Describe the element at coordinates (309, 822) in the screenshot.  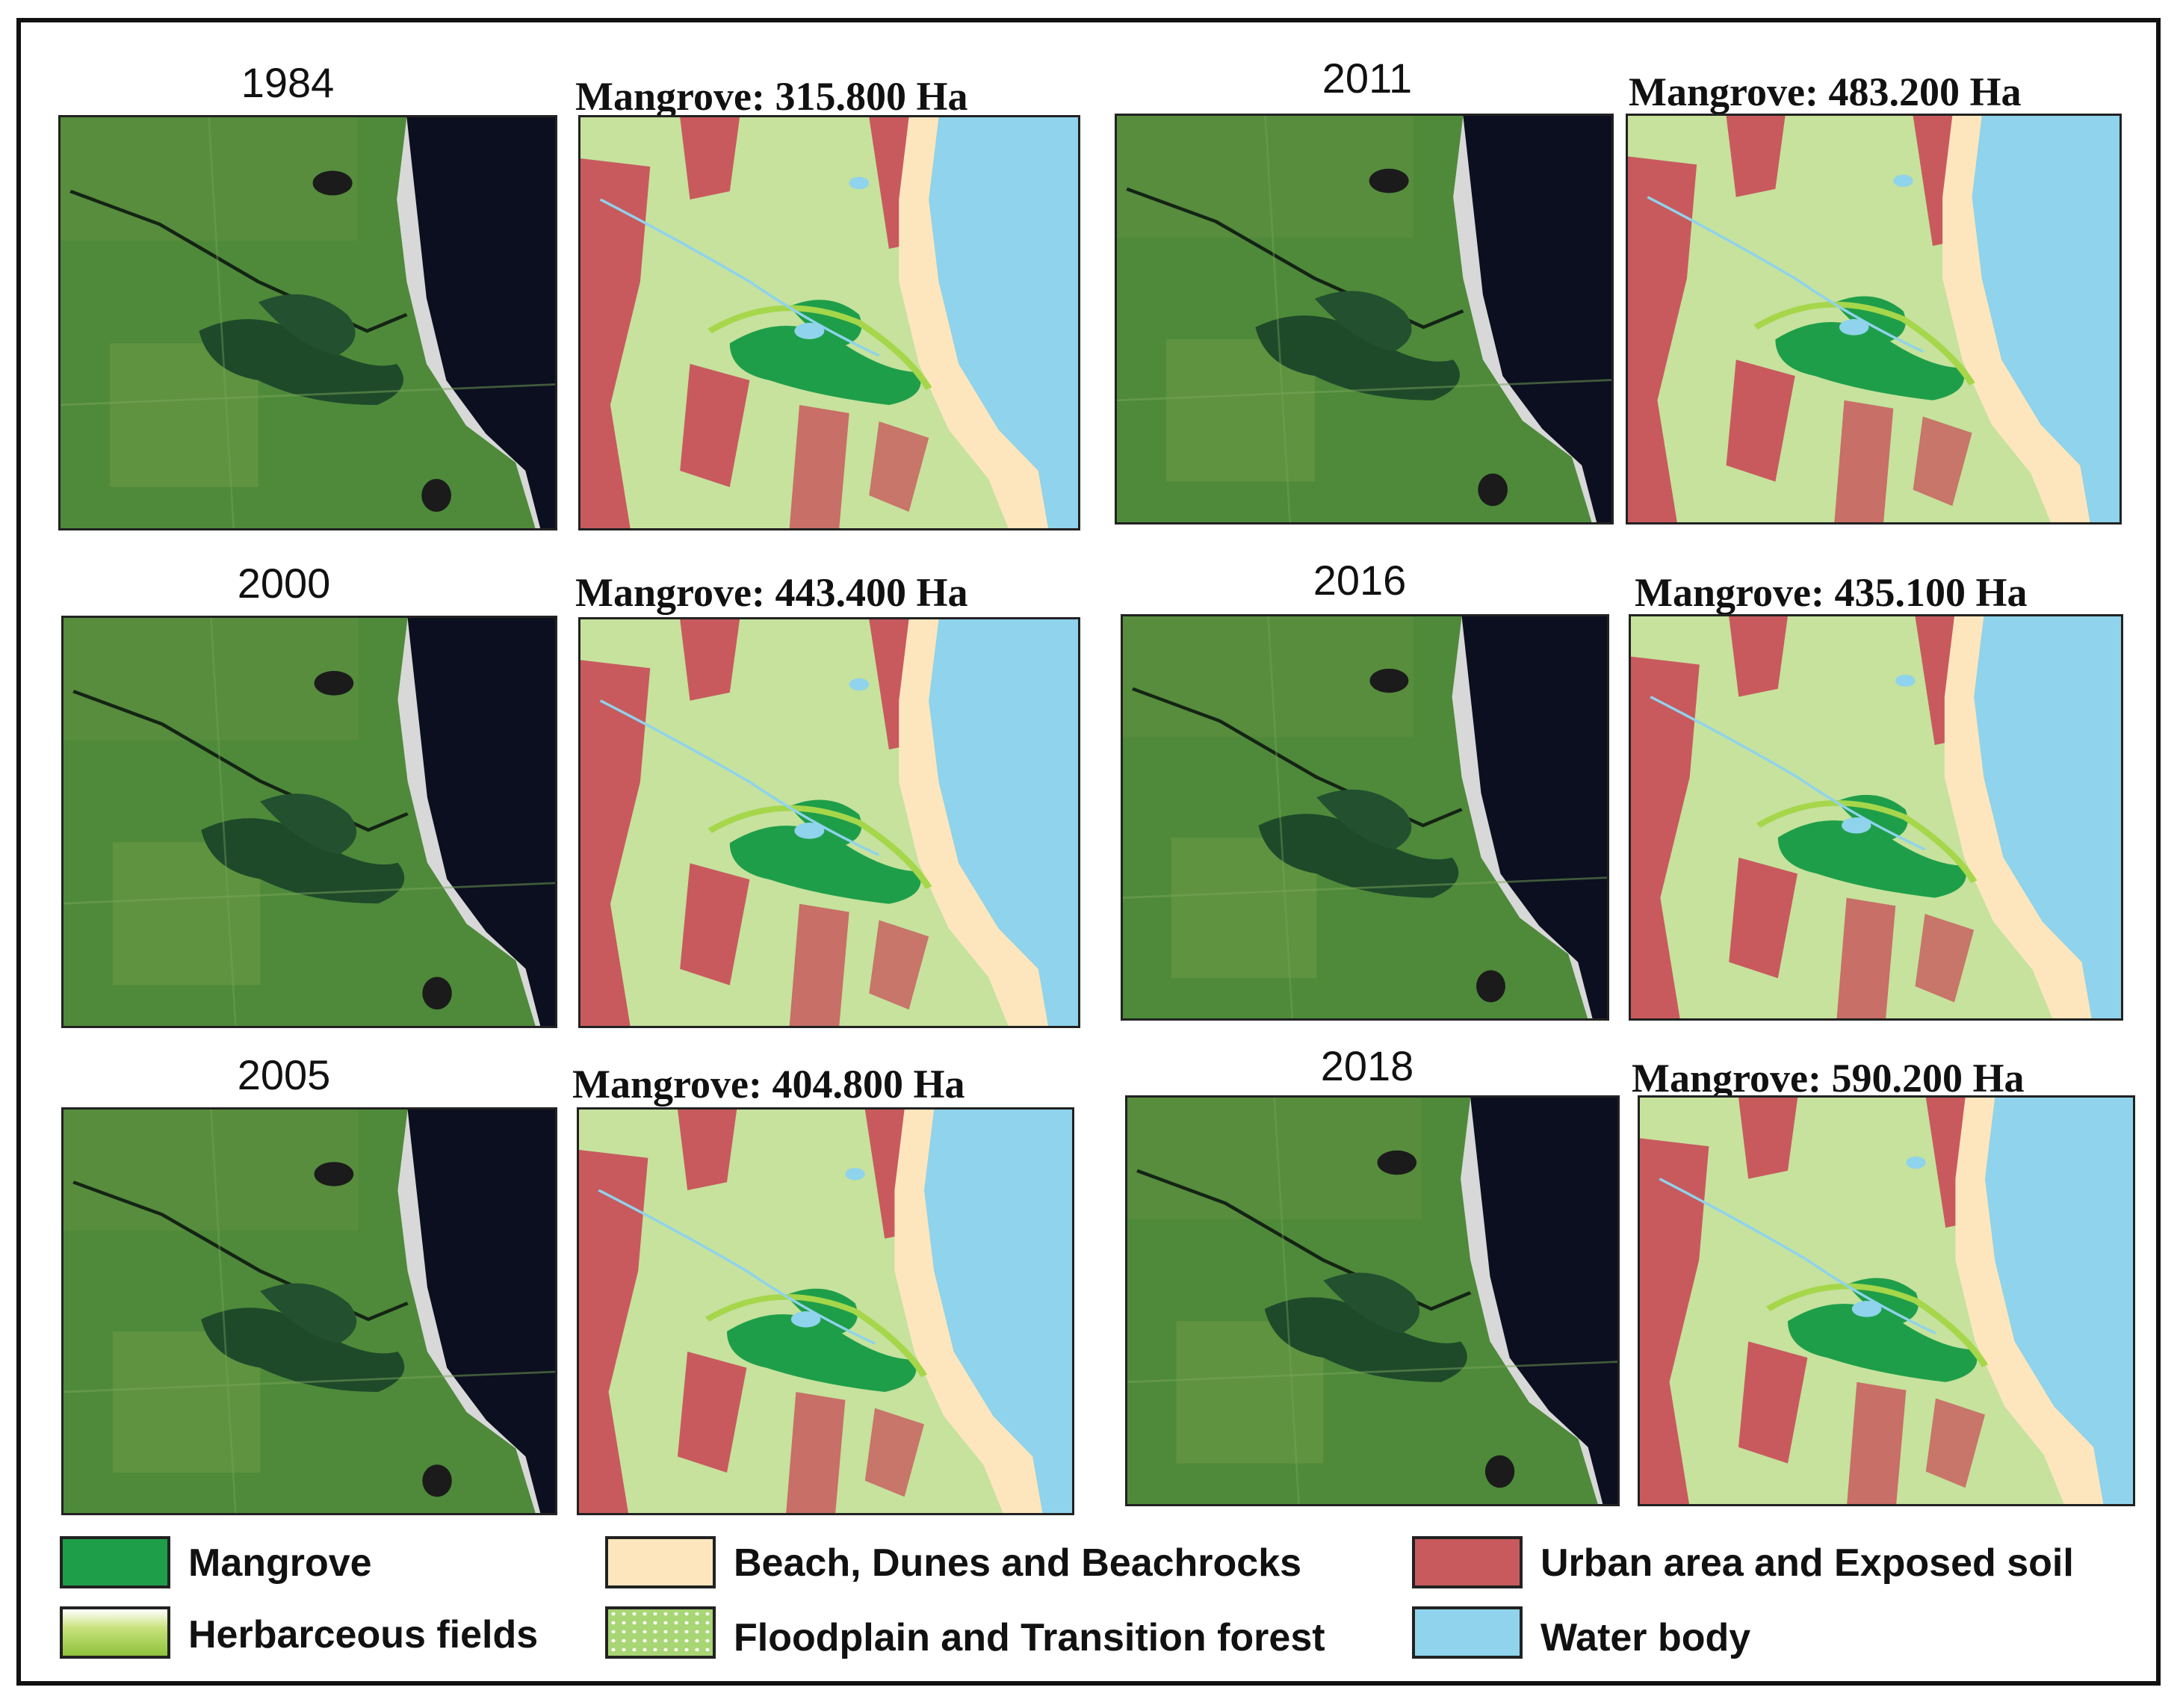
I see `satellite-image-2000` at that location.